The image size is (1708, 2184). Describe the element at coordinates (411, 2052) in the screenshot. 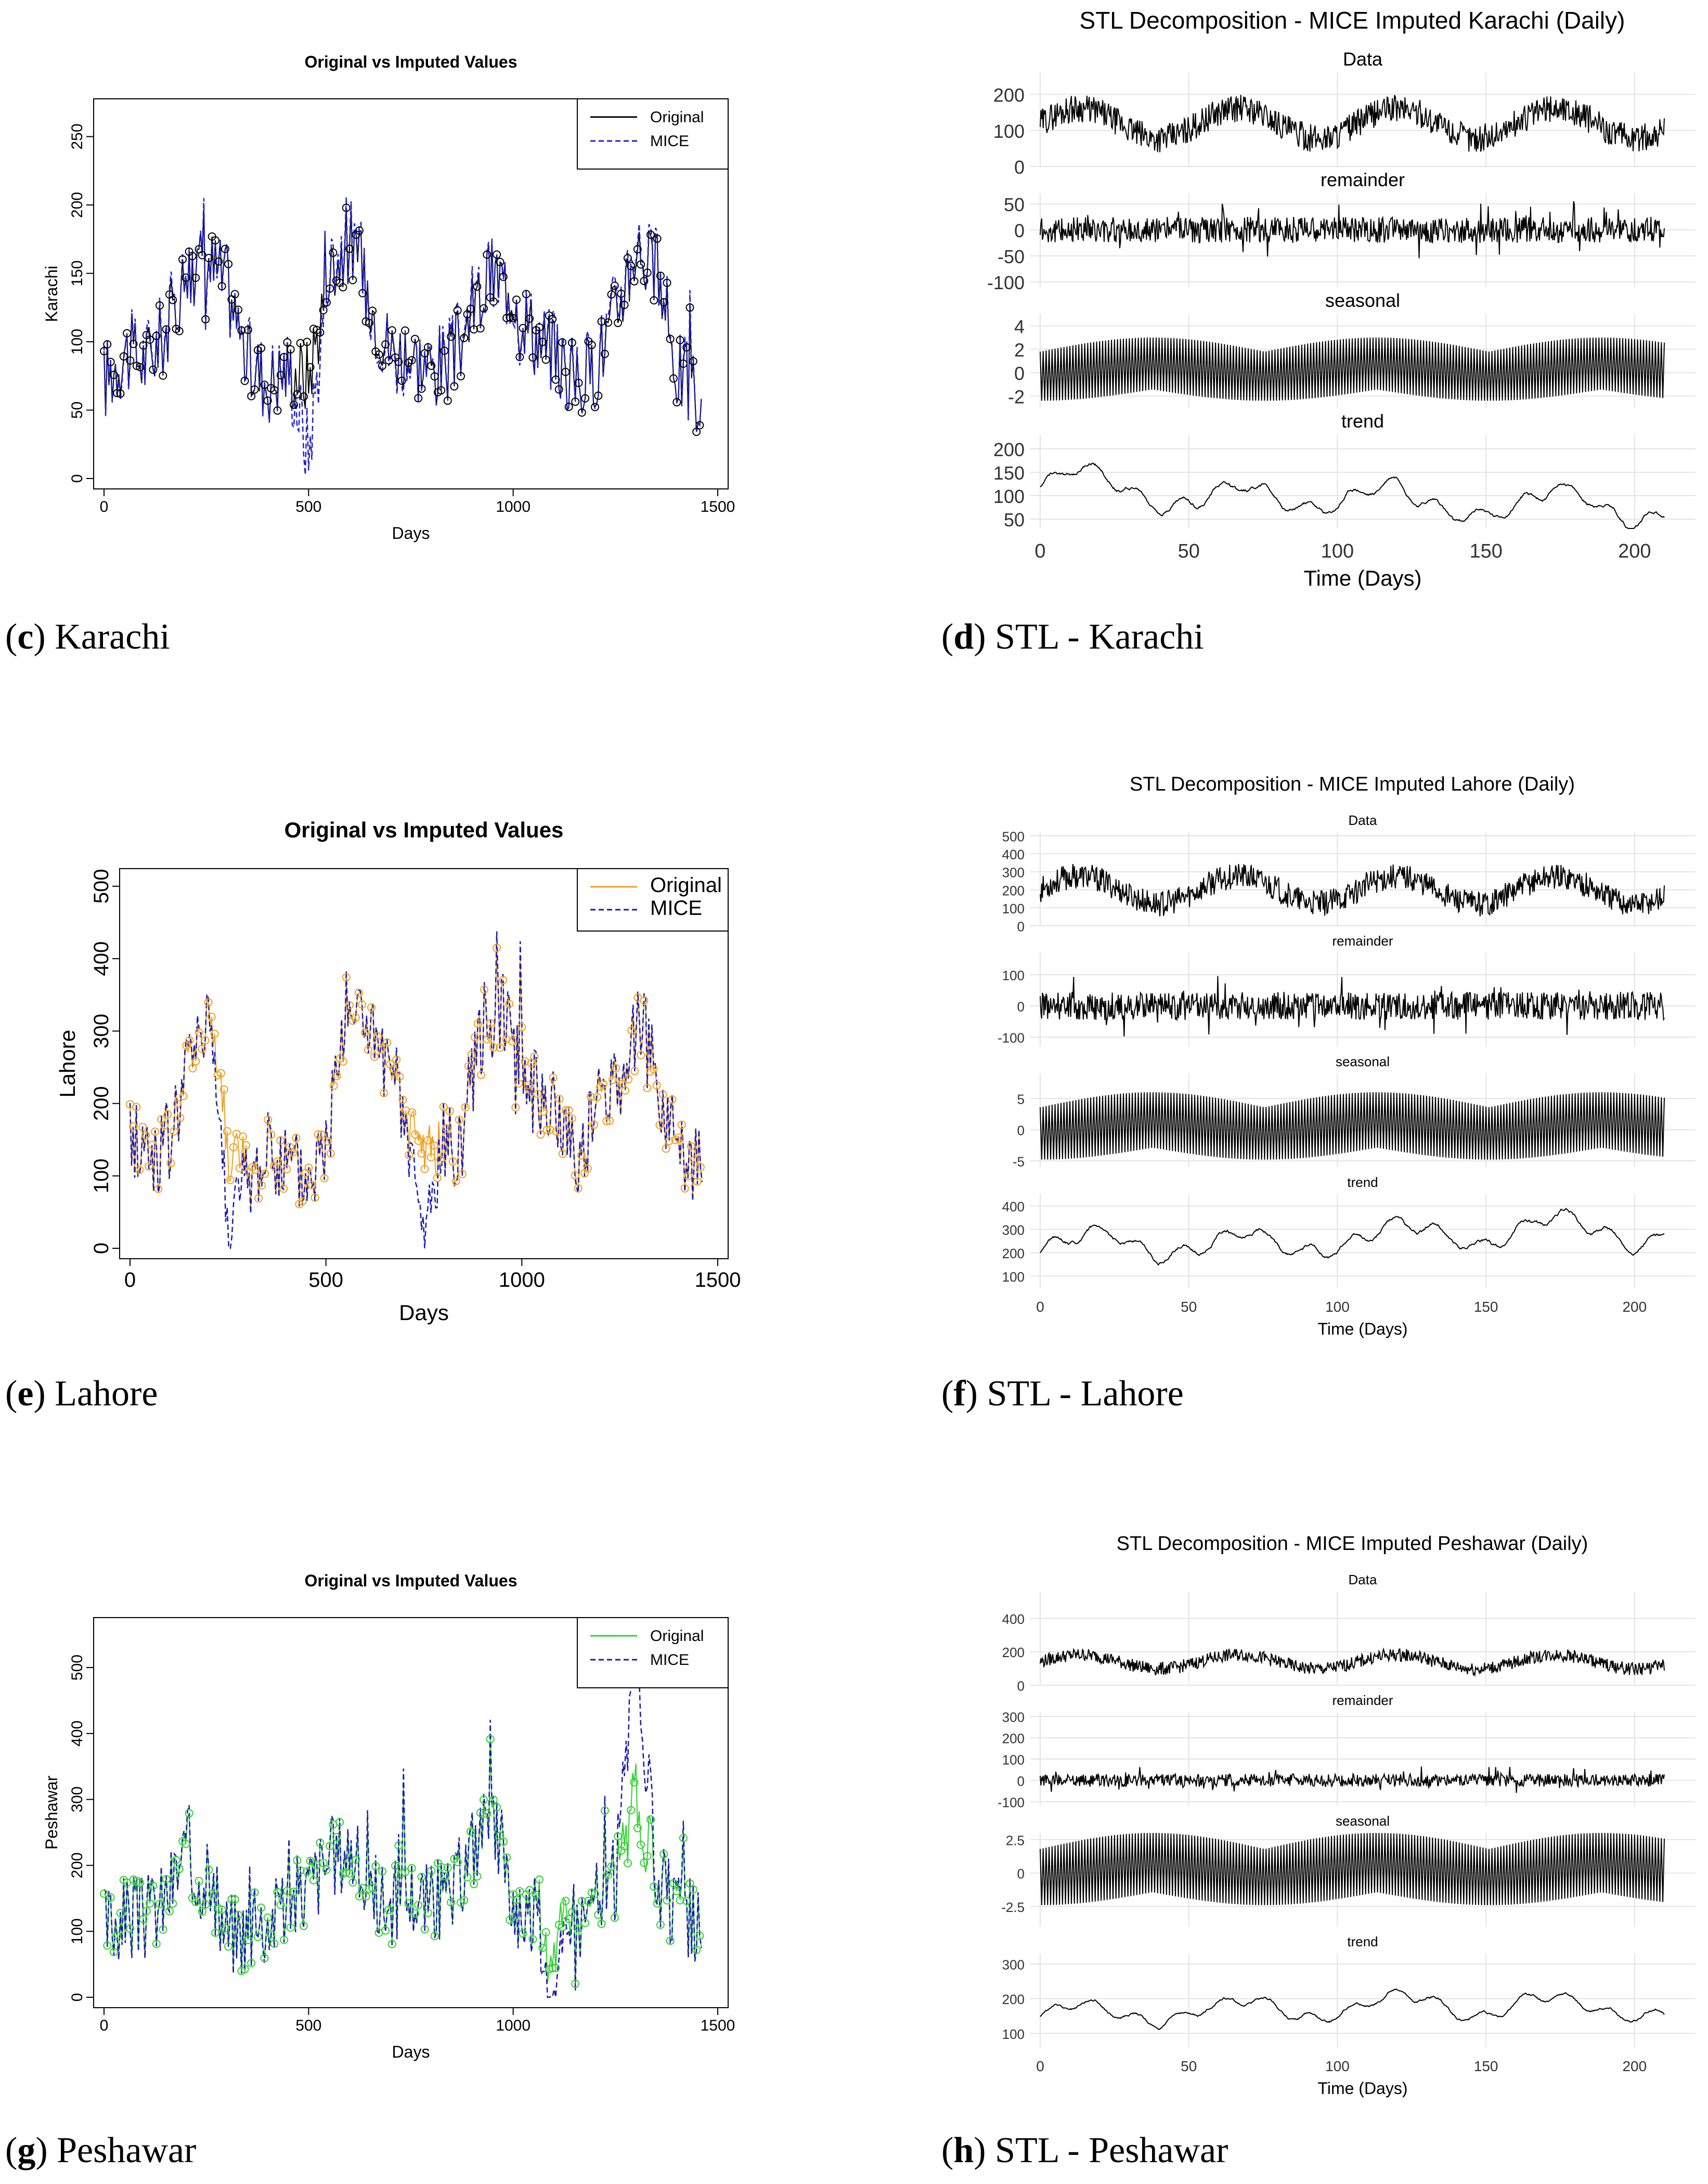

I see `x-axis-label: Days` at that location.